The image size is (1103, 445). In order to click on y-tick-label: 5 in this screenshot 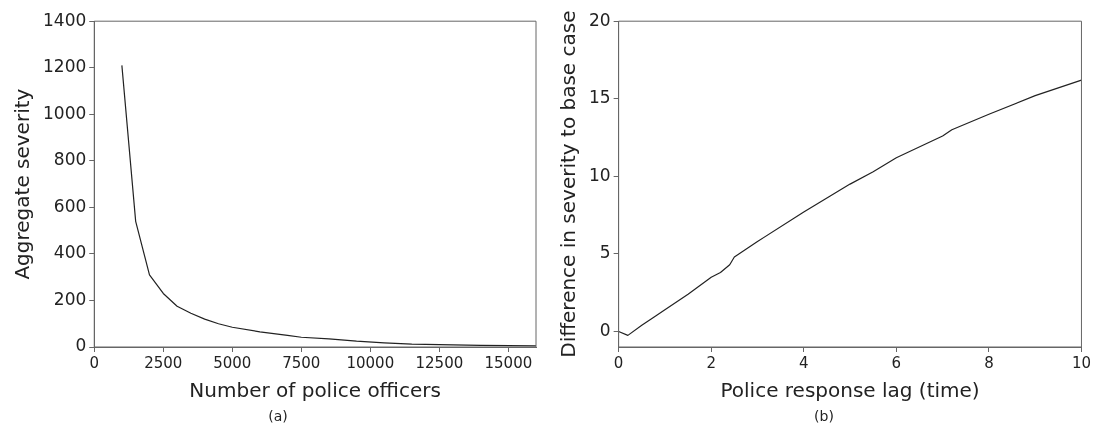, I will do `click(605, 252)`.